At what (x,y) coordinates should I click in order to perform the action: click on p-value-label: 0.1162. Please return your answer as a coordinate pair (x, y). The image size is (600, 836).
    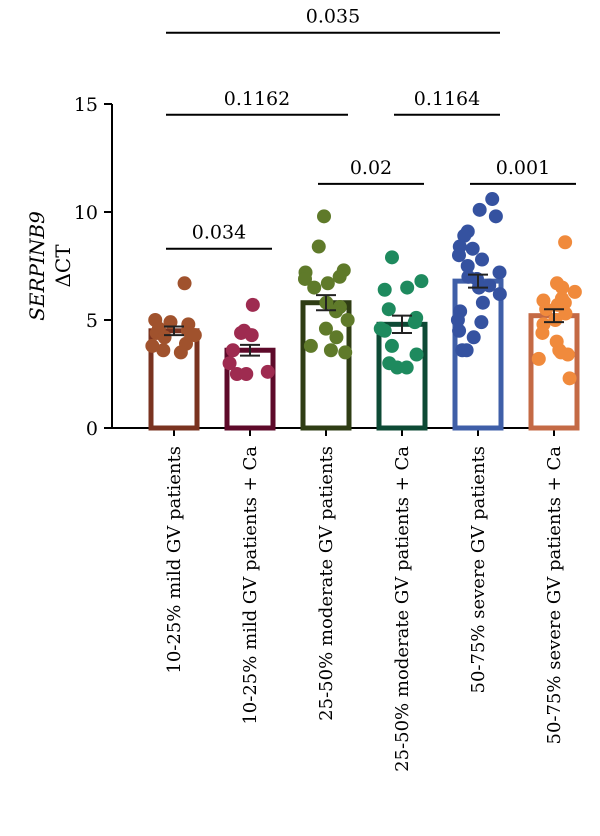
    Looking at the image, I should click on (257, 99).